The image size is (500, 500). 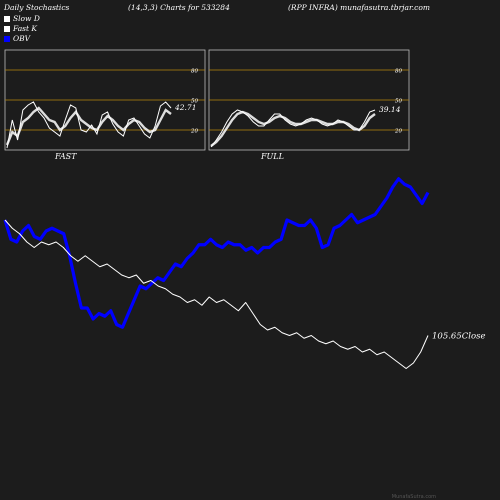 I want to click on fast-tick-label-80: 80, so click(x=194, y=72).